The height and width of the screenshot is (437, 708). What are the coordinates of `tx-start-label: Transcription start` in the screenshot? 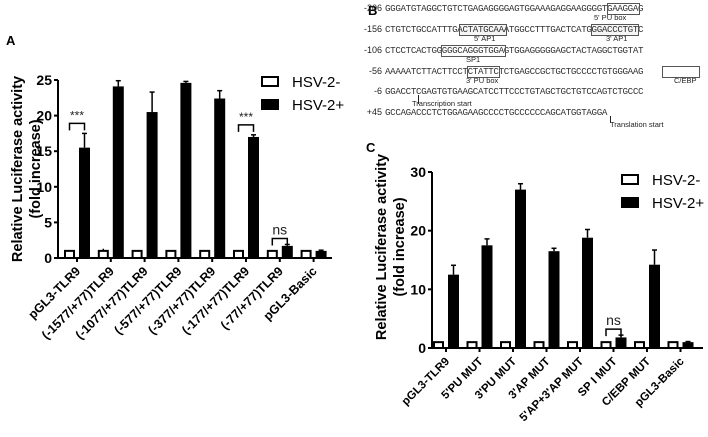 It's located at (442, 103).